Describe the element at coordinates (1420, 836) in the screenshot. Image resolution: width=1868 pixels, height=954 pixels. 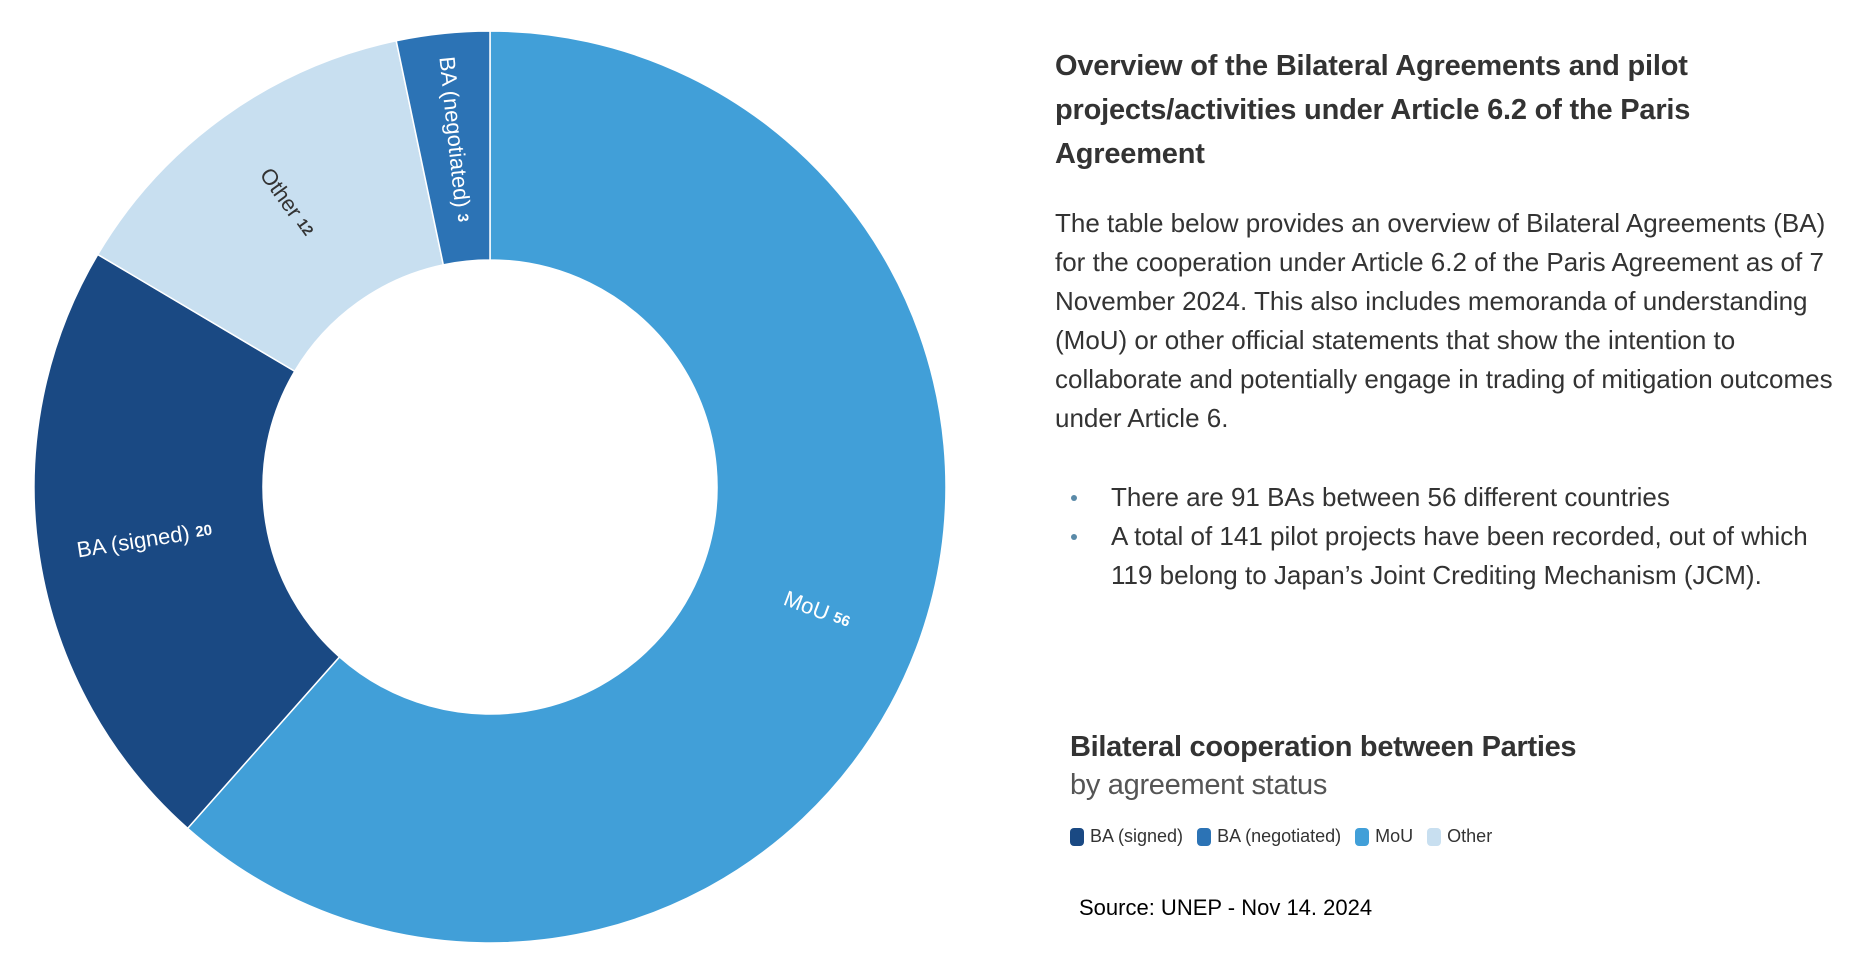
I see `chart-legend: BA (signed) BA (negotiated) MoU Other` at that location.